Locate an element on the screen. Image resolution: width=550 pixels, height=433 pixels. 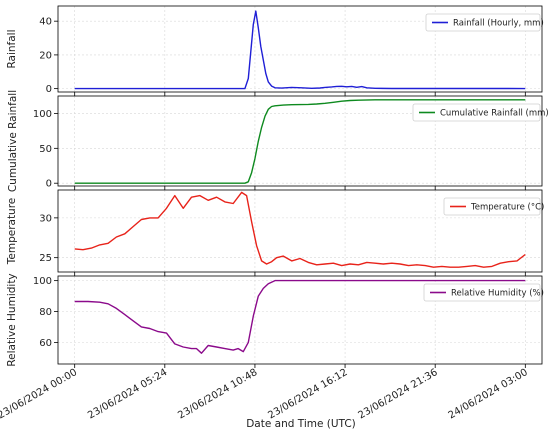
y-axis-label: Temperature is located at coordinates (12, 232).